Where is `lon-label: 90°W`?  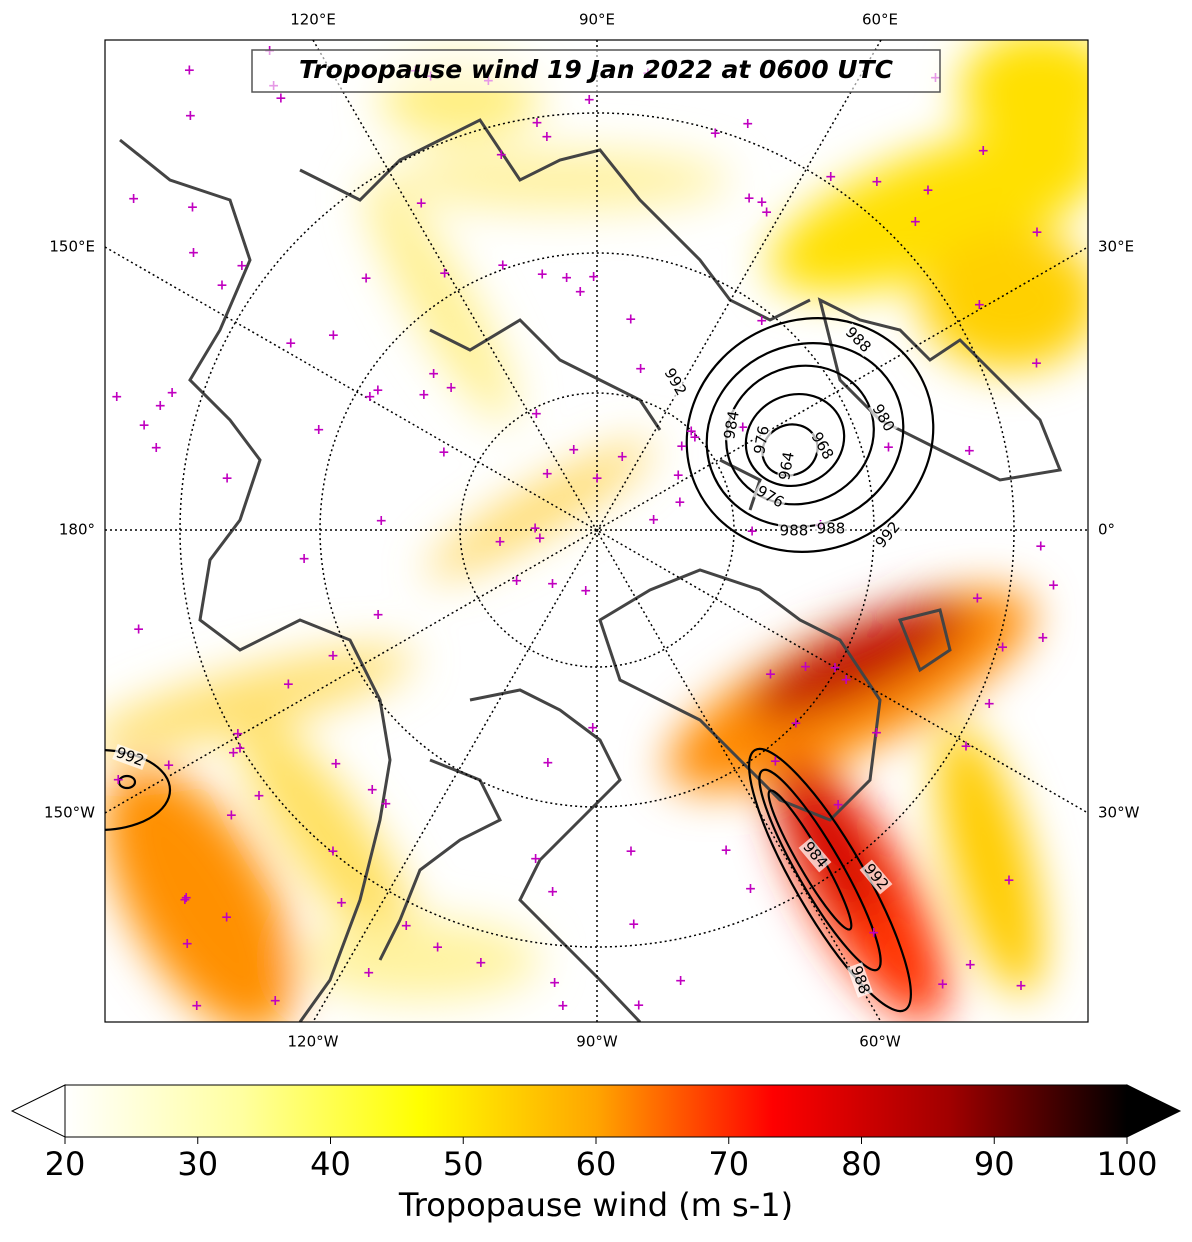
lon-label: 90°W is located at coordinates (597, 1042).